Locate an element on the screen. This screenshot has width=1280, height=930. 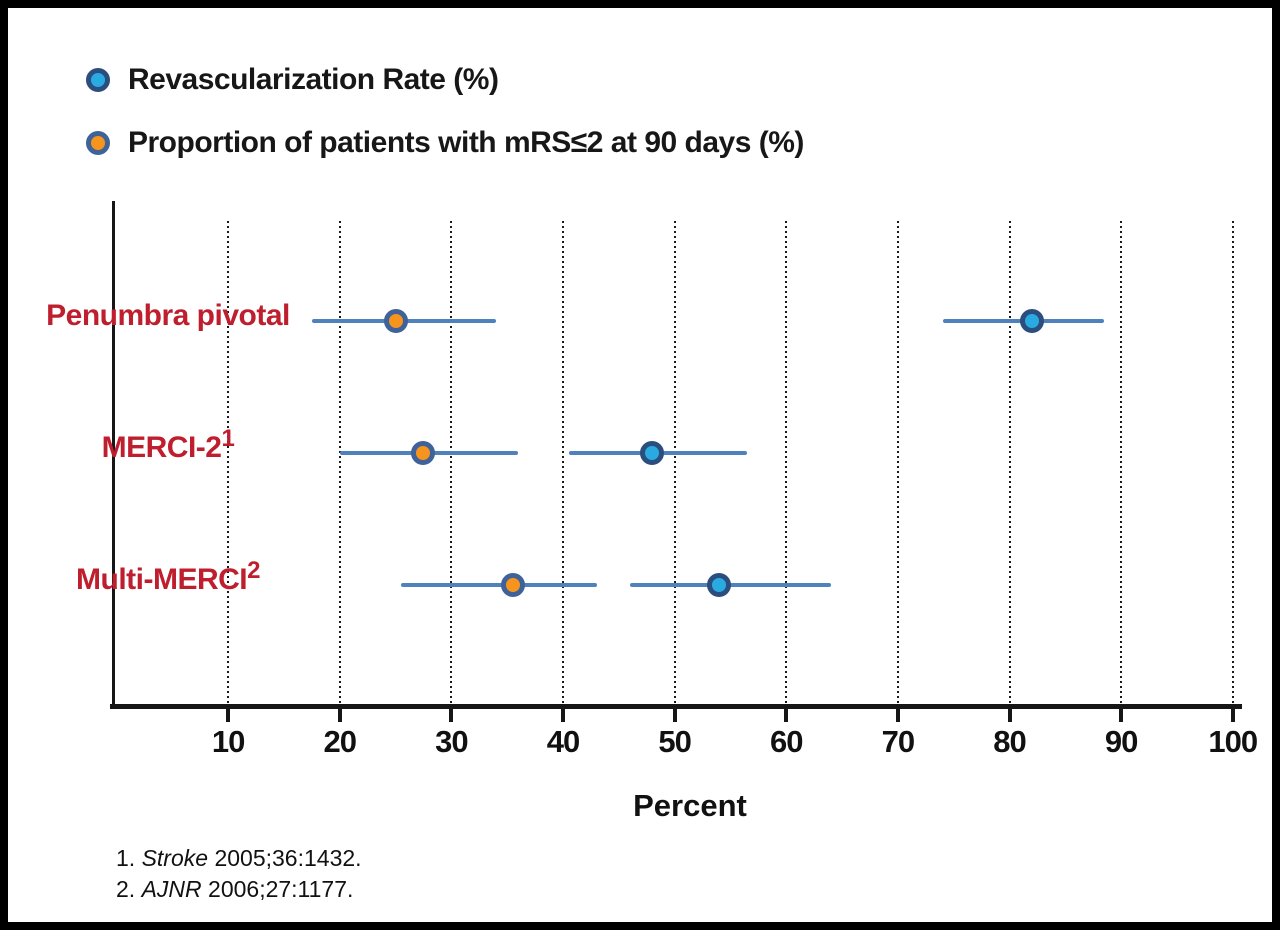
footnote-reference: 2 is located at coordinates (253, 570).